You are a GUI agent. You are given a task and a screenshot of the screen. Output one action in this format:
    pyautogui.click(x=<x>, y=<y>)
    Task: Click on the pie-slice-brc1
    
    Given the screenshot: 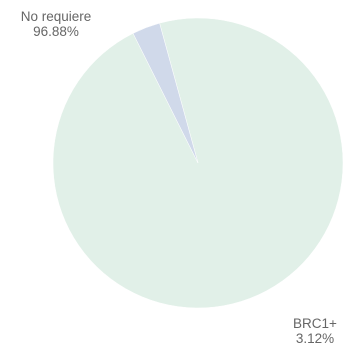 What is the action you would take?
    pyautogui.click(x=165, y=93)
    